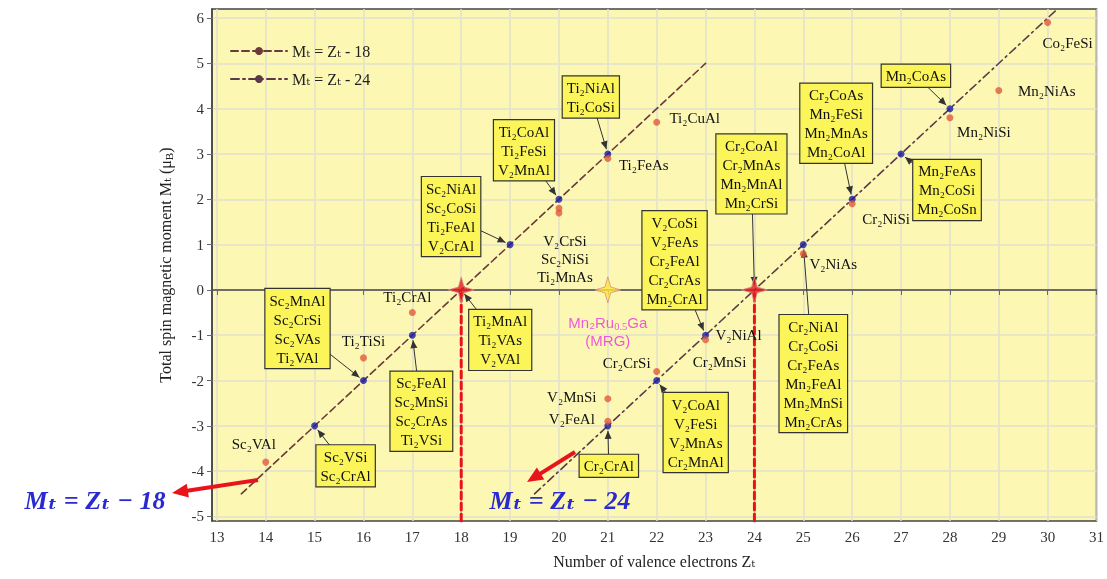  What do you see at coordinates (412, 536) in the screenshot?
I see `x-tick-label: 17` at bounding box center [412, 536].